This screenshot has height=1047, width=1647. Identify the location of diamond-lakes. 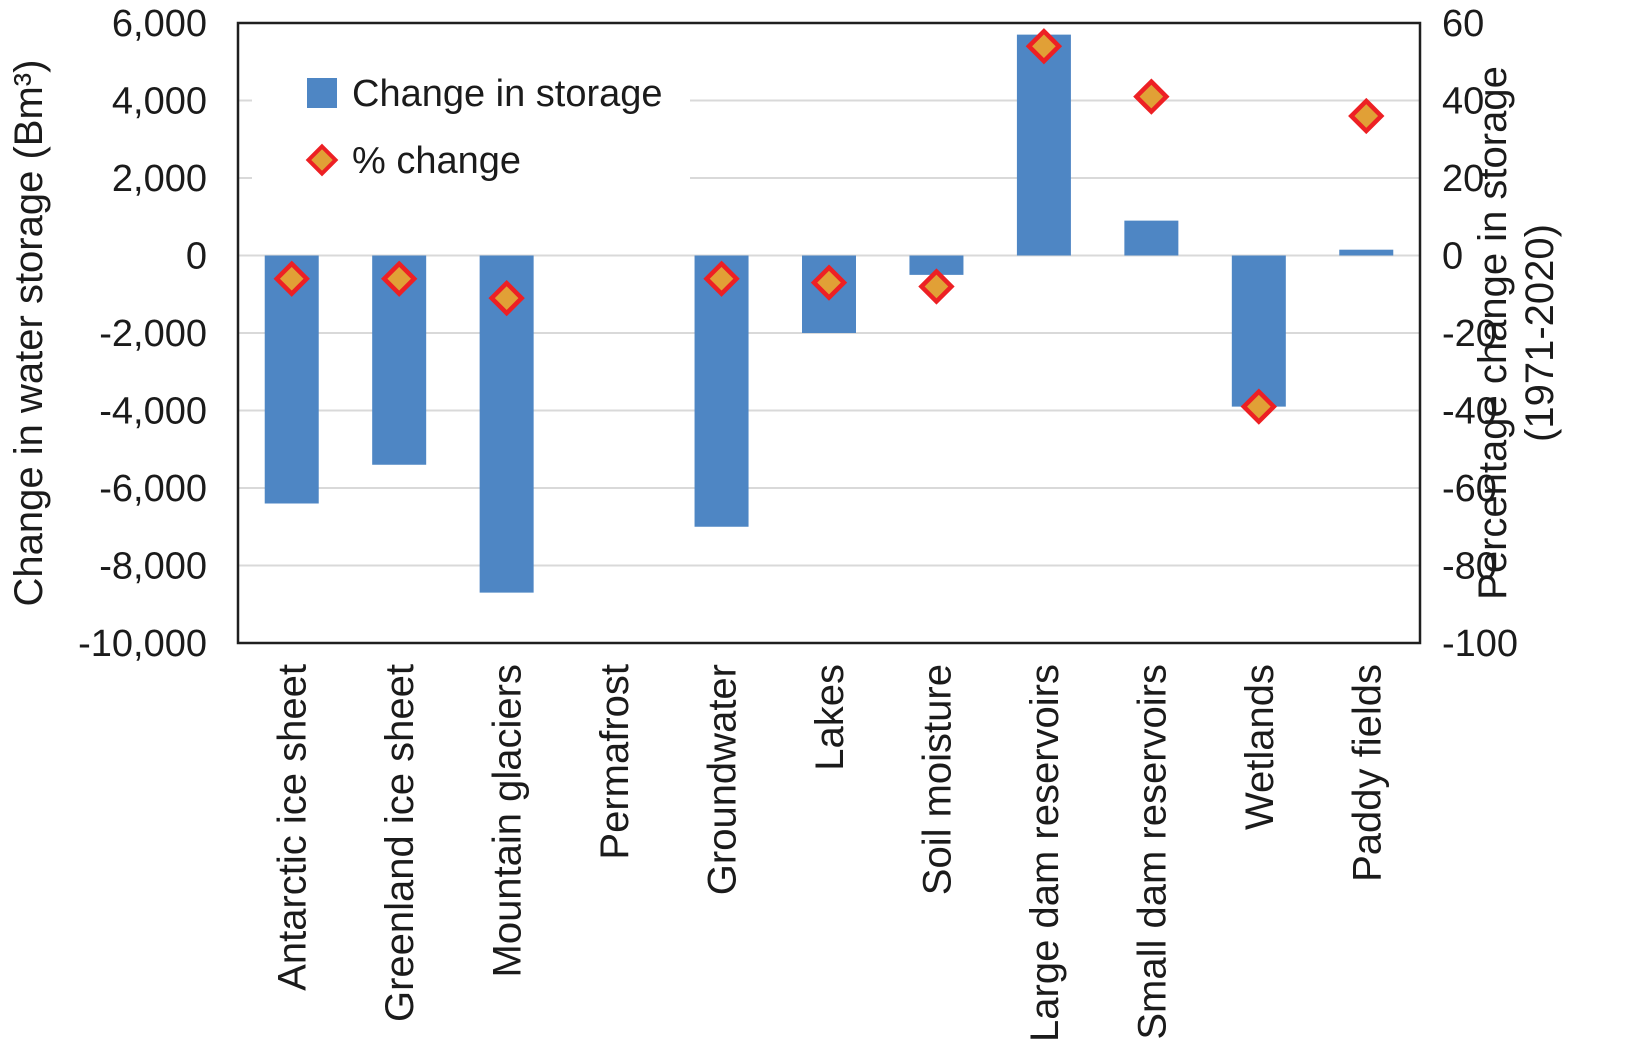
(829, 282).